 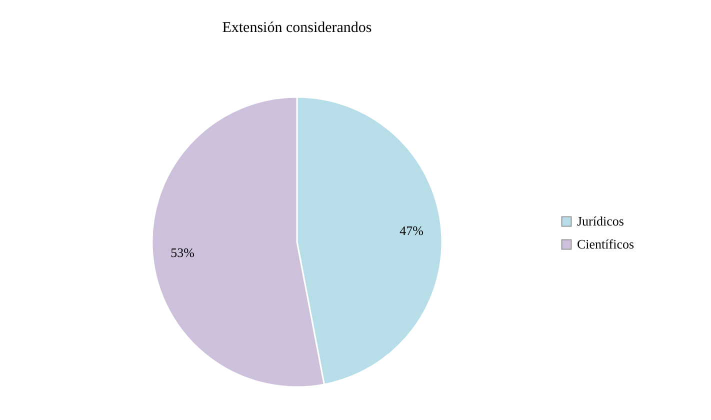 I want to click on chart-title: Extensión considerandos, so click(x=297, y=28).